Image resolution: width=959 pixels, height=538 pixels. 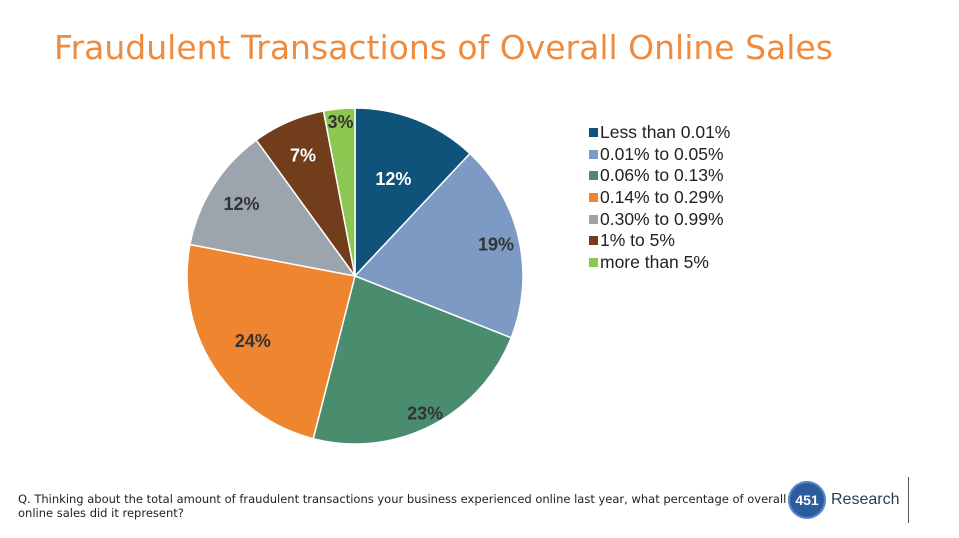 I want to click on legend-label: Less than 0.01%, so click(x=665, y=132).